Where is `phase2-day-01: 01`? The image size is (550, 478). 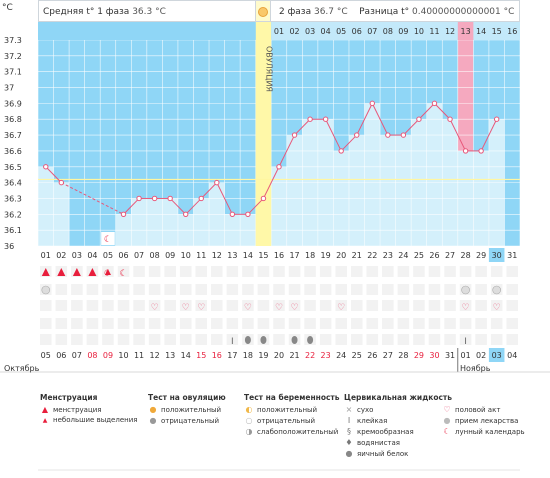 phase2-day-01: 01 is located at coordinates (279, 31).